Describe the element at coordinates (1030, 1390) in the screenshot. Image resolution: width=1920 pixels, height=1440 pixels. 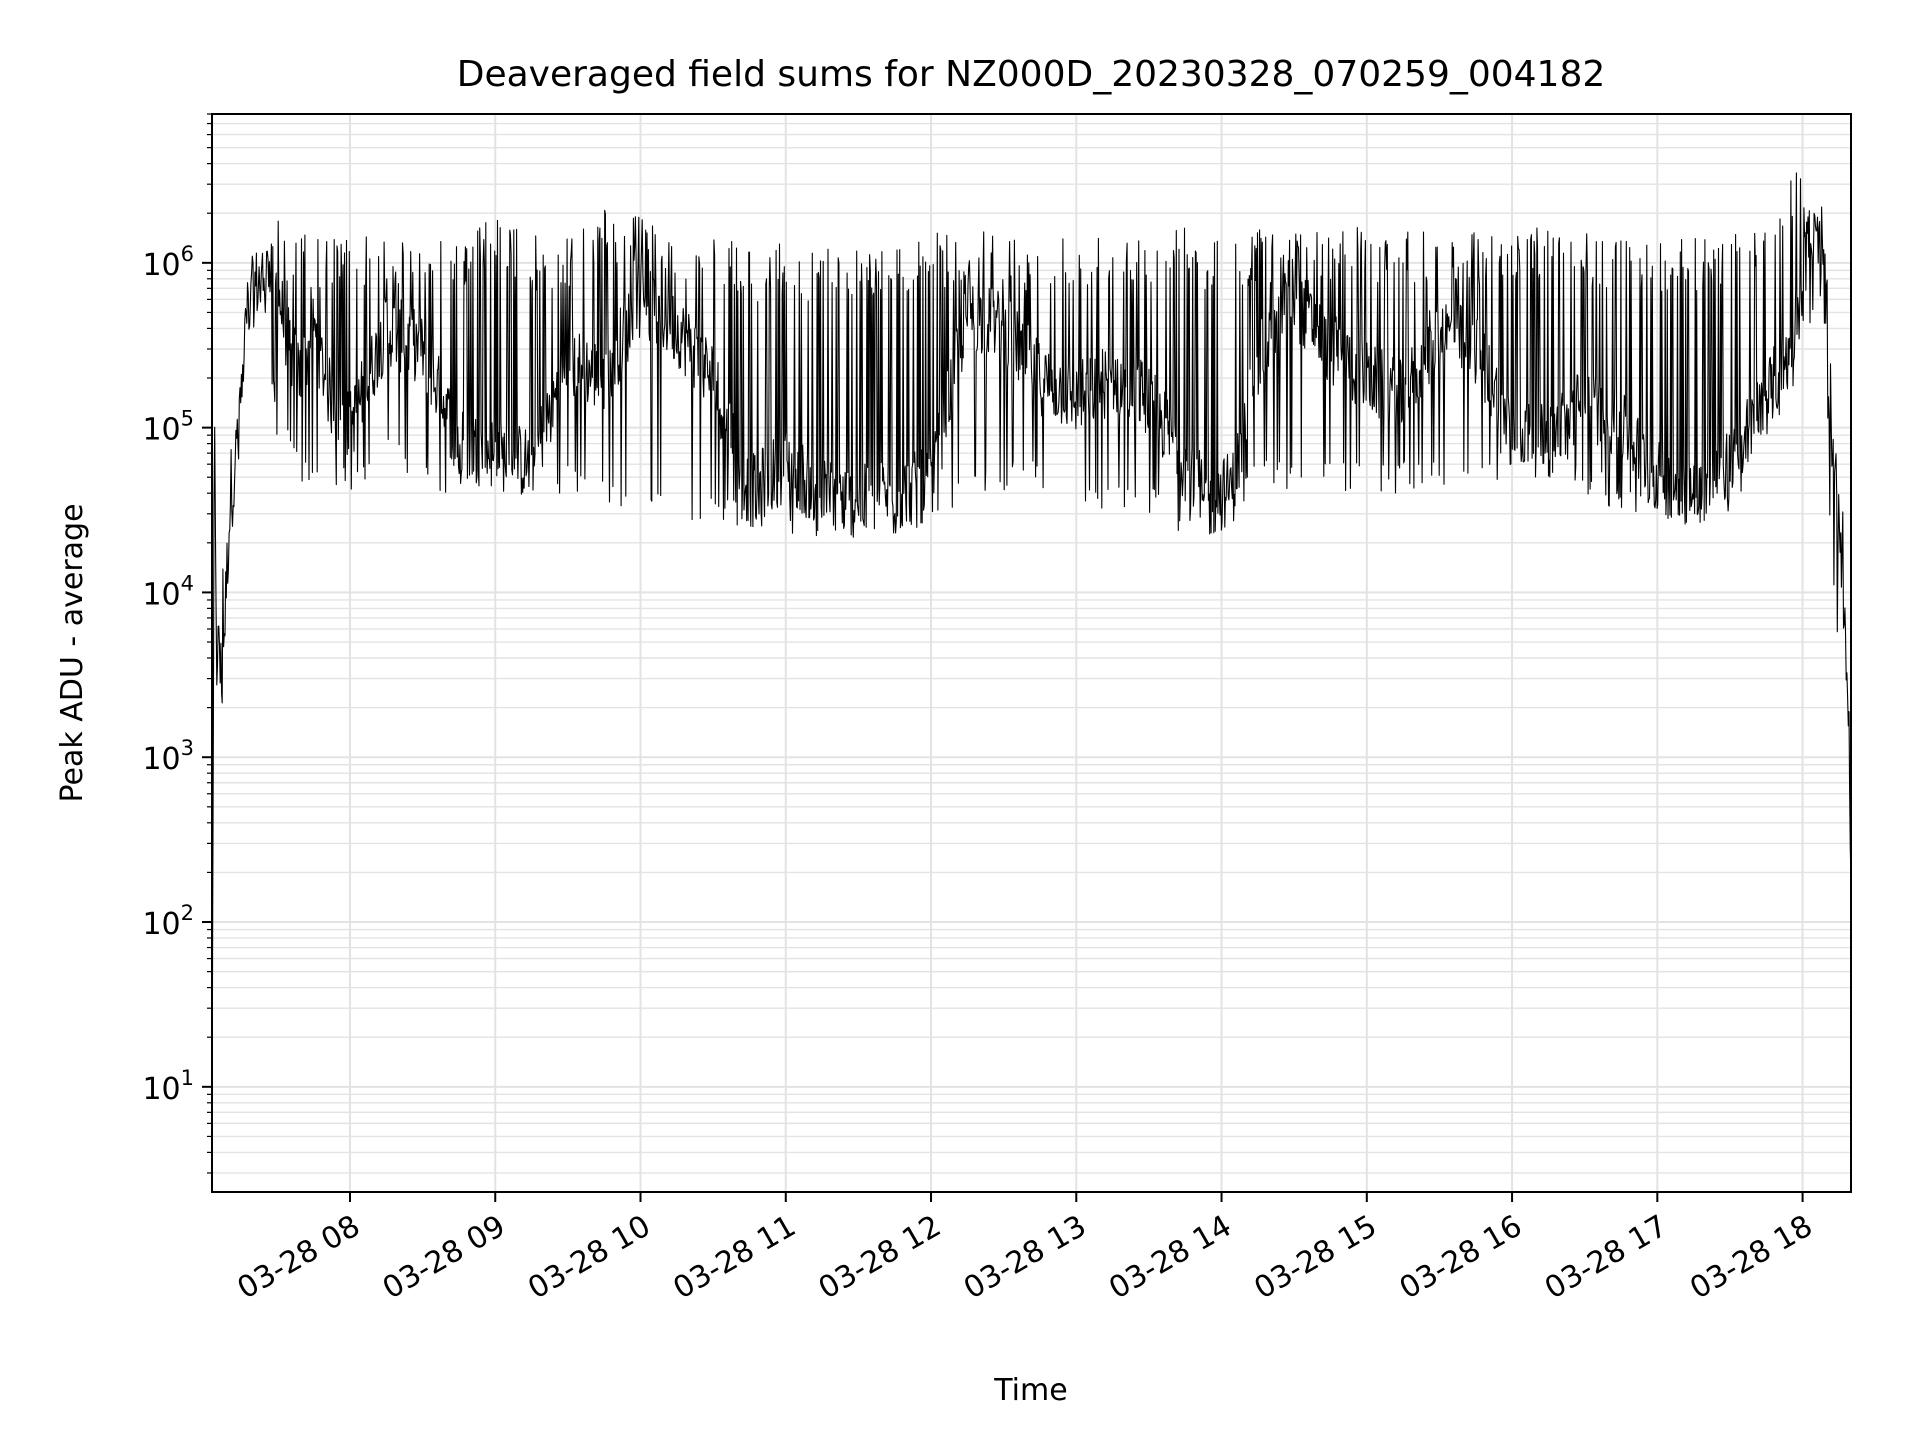
I see `x-axis-label: Time` at that location.